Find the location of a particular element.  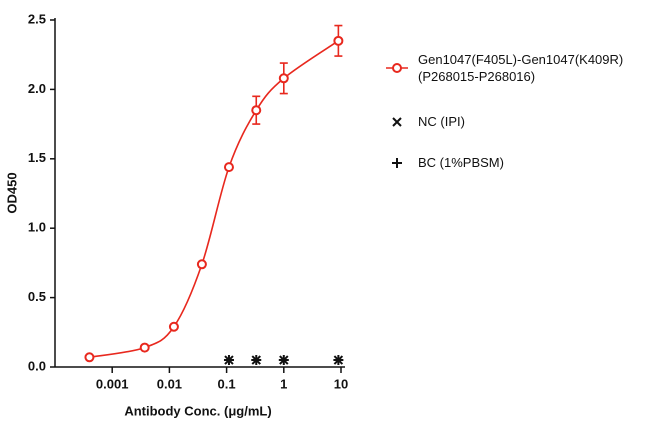

x-tick-label: 10 is located at coordinates (341, 383).